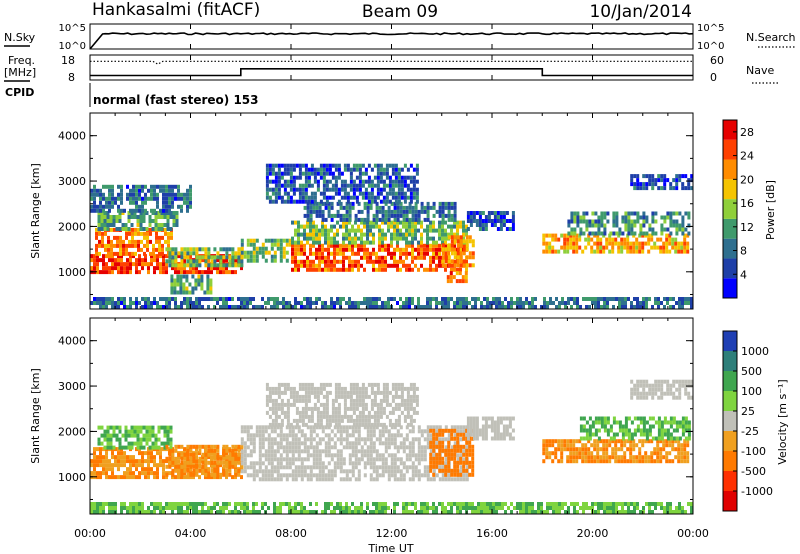 This screenshot has height=554, width=800. Describe the element at coordinates (72, 136) in the screenshot. I see `range-tick-label: 4000` at that location.